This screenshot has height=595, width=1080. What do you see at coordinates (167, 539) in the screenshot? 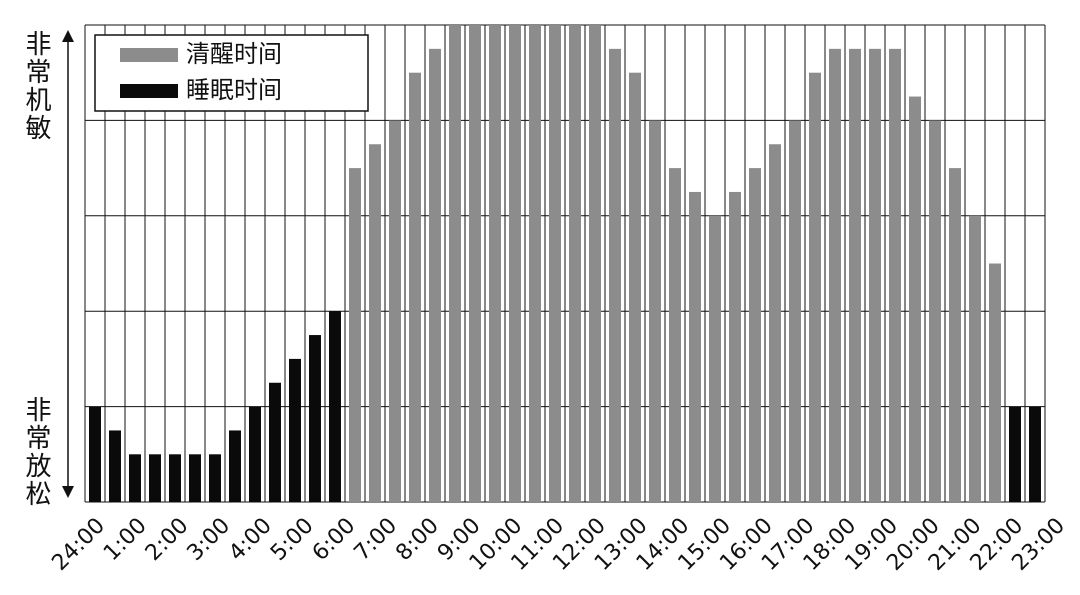
I see `x-tick-label: 2:00` at bounding box center [167, 539].